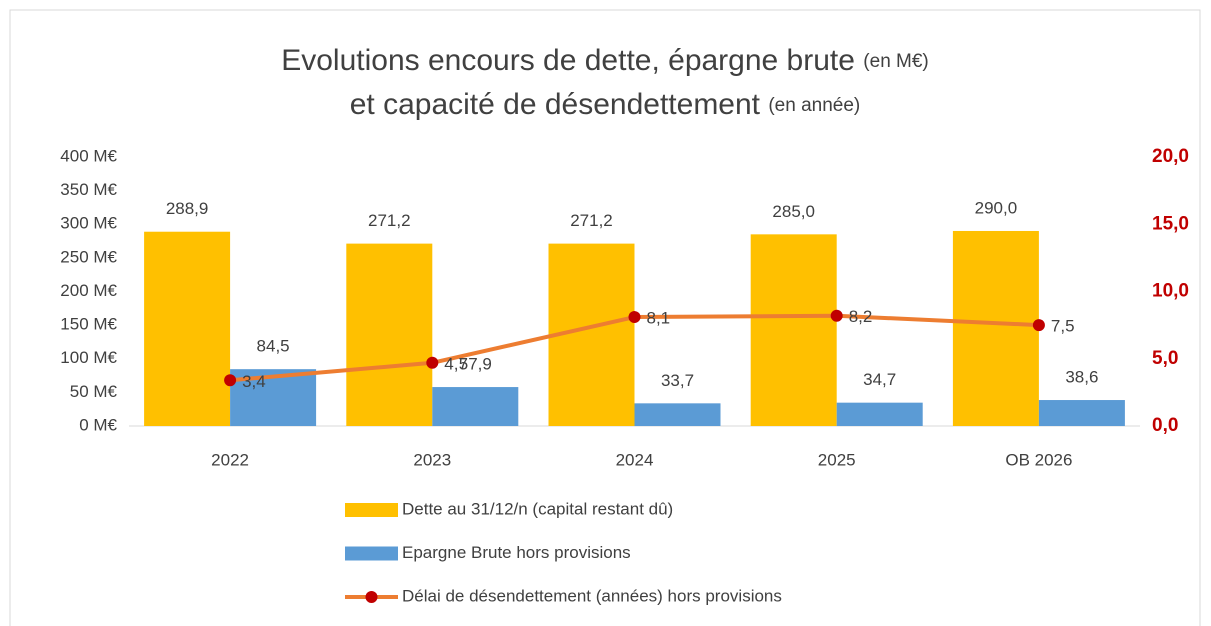 The width and height of the screenshot is (1211, 626). What do you see at coordinates (659, 318) in the screenshot?
I see `data-label: 8,1` at bounding box center [659, 318].